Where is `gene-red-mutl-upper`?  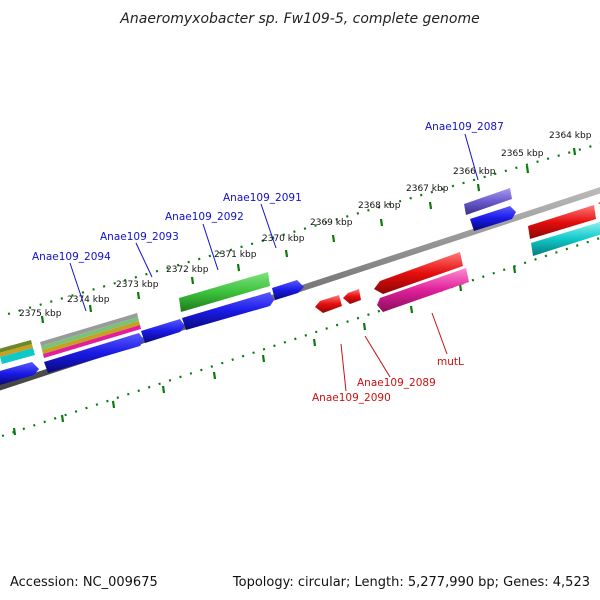
gene-red-mutl-upper is located at coordinates (418, 273).